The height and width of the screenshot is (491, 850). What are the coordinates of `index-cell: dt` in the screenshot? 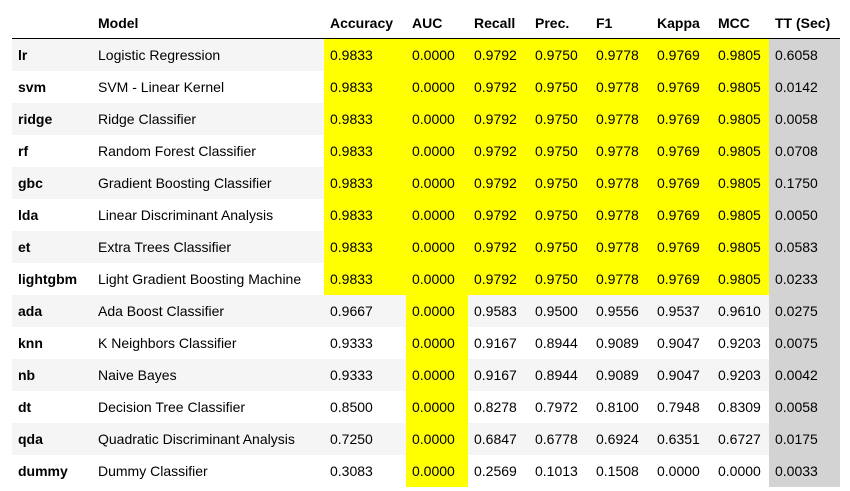 It's located at (52, 407).